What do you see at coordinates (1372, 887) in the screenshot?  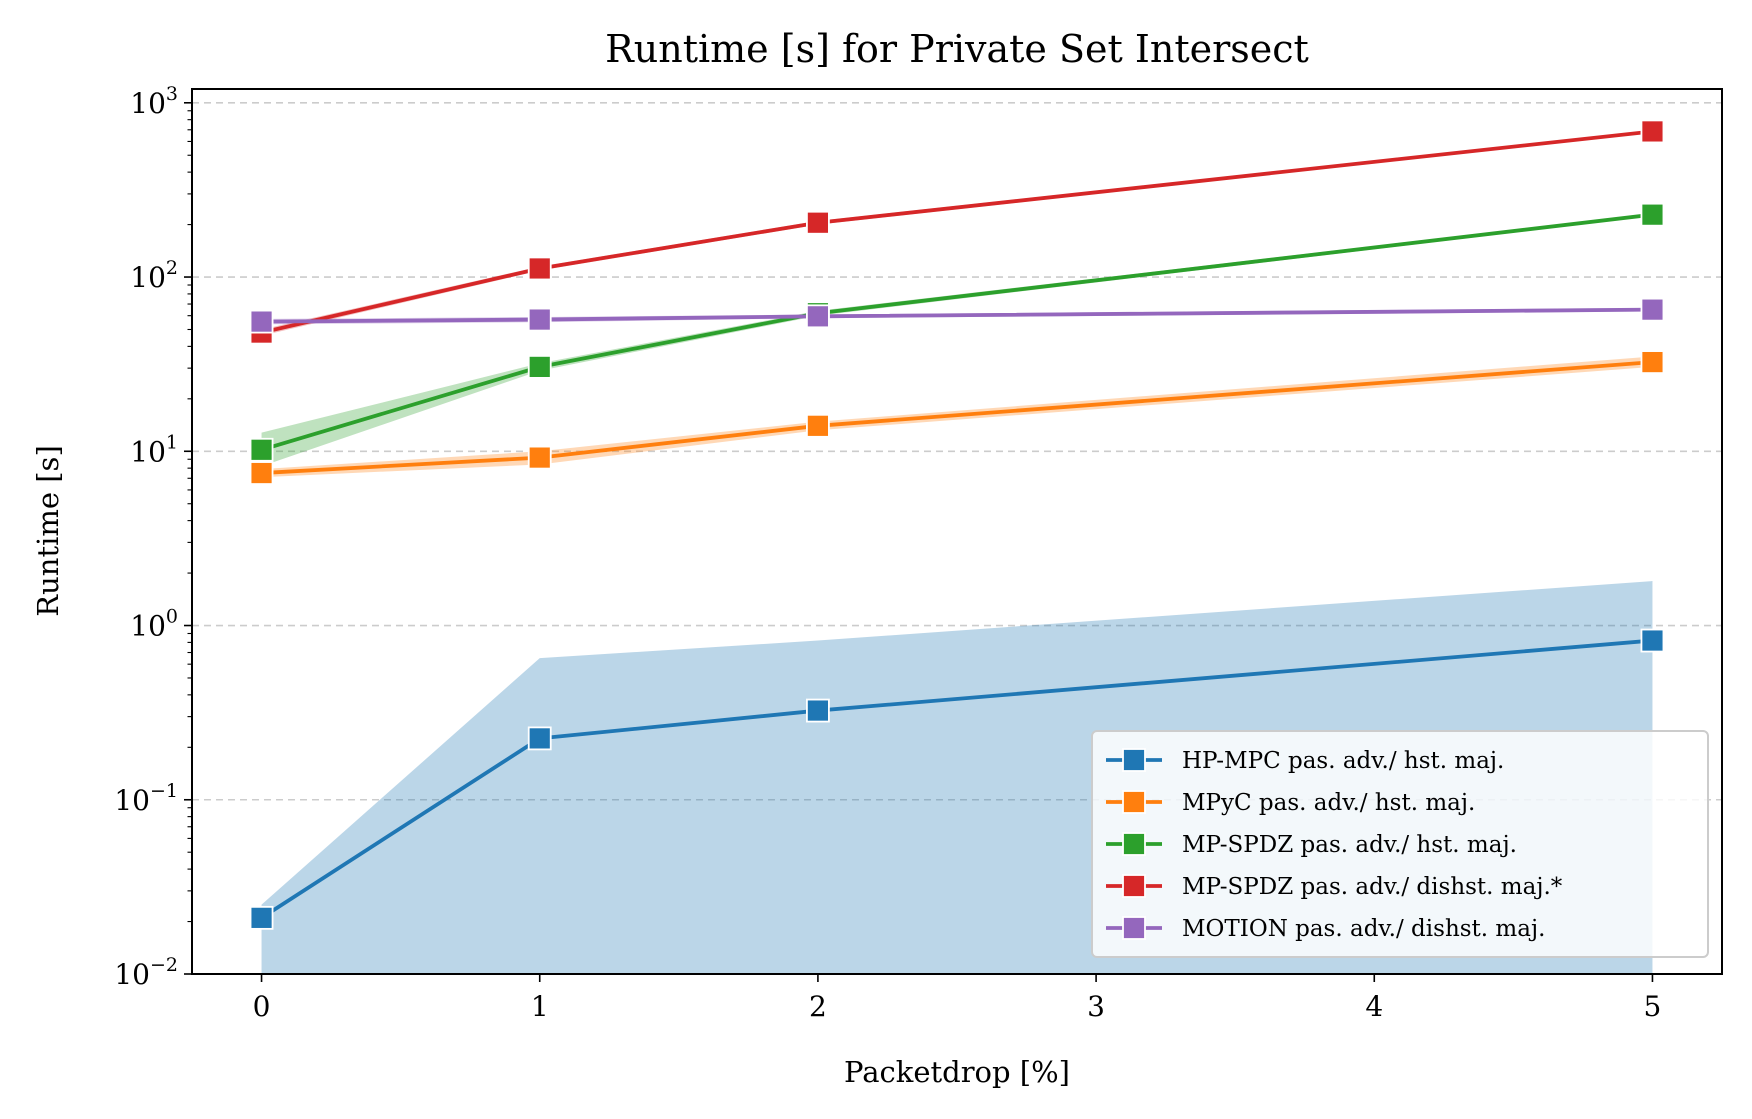 I see `legend-label-3: MP-SPDZ pas. adv./ dishst. maj.*` at bounding box center [1372, 887].